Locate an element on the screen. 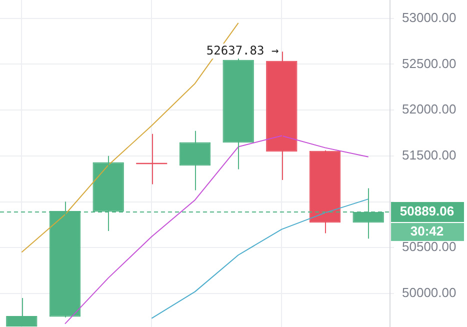  ref-line-label: 50889.06 is located at coordinates (427, 211).